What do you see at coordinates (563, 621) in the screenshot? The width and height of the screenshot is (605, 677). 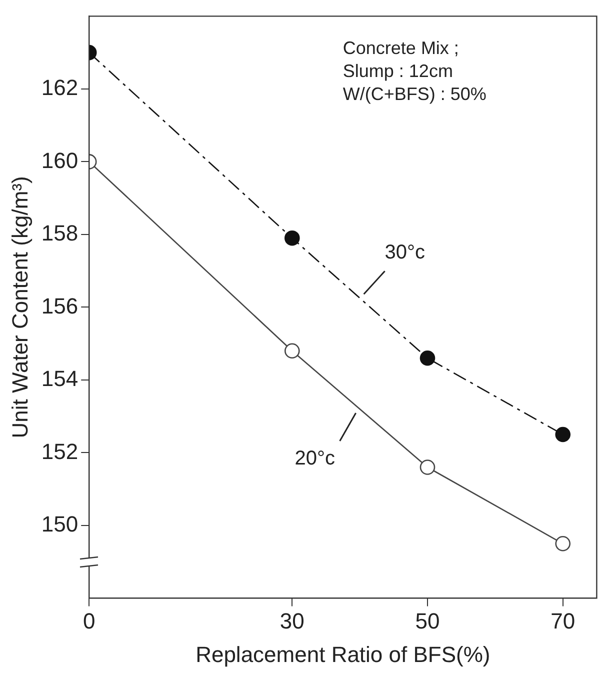 I see `x-tick-label: 70` at bounding box center [563, 621].